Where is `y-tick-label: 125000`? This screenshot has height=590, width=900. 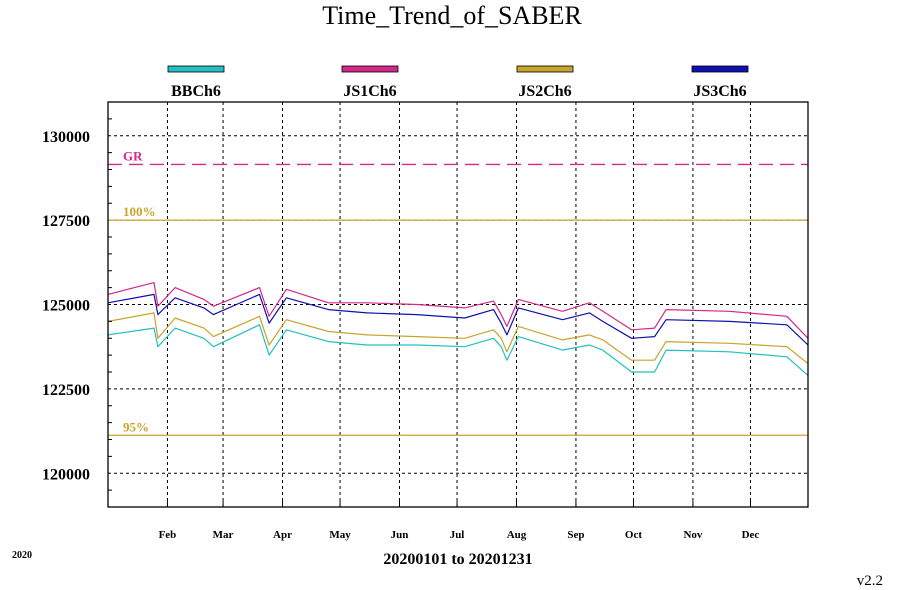
y-tick-label: 125000 is located at coordinates (66, 306).